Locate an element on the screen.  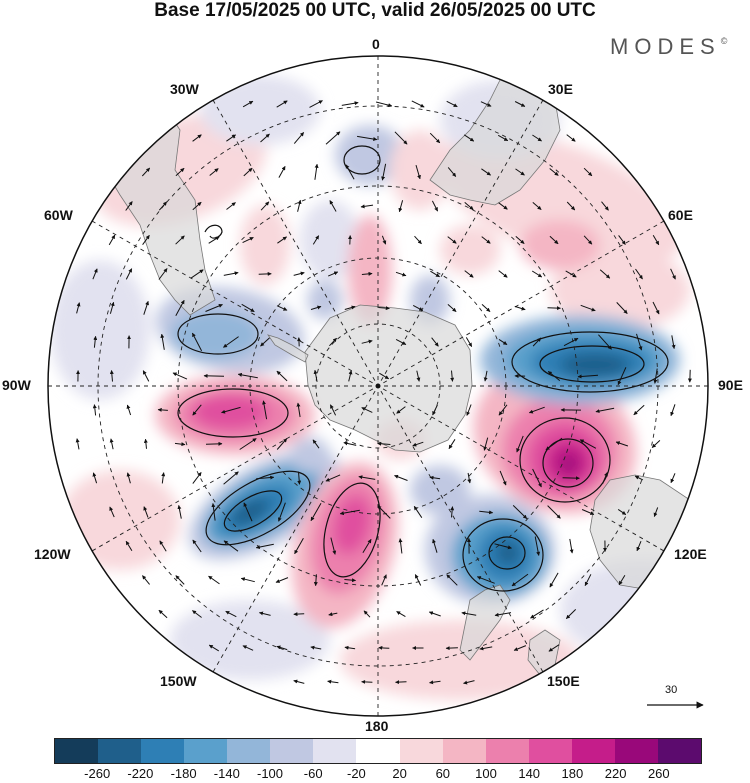
colorbar-tick-label: -20 is located at coordinates (356, 773).